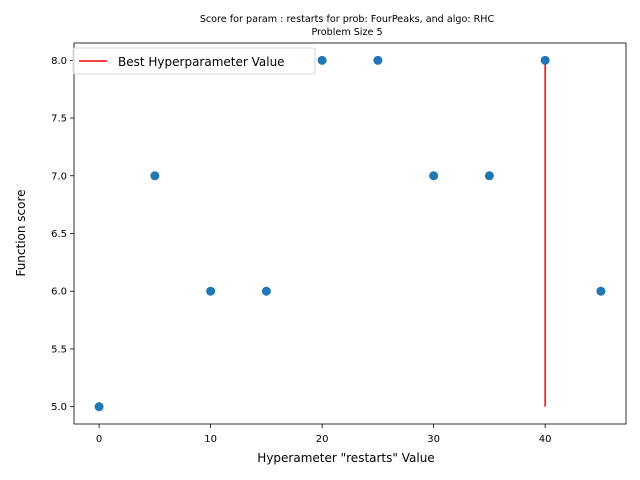  What do you see at coordinates (99, 439) in the screenshot?
I see `x-tick-label: 0` at bounding box center [99, 439].